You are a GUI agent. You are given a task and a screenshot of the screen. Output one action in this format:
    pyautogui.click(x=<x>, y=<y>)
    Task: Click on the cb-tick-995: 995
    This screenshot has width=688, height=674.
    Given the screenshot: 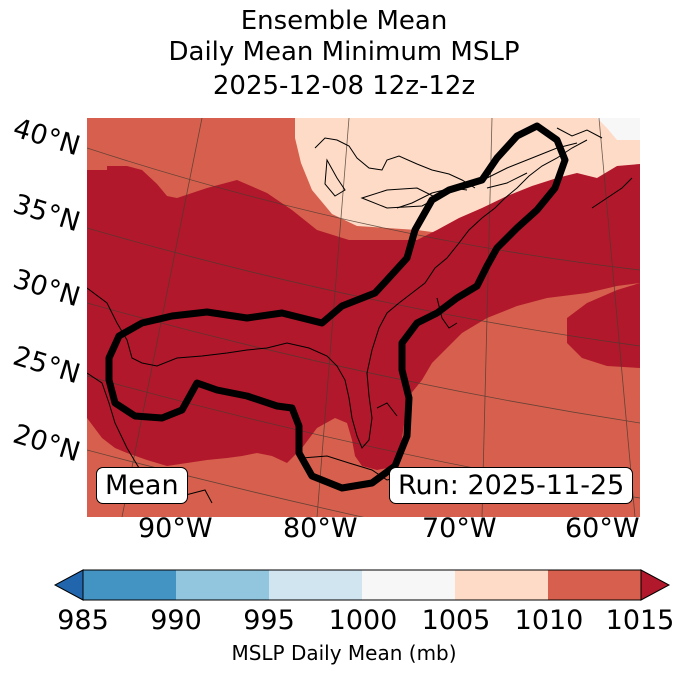 What is the action you would take?
    pyautogui.click(x=269, y=620)
    